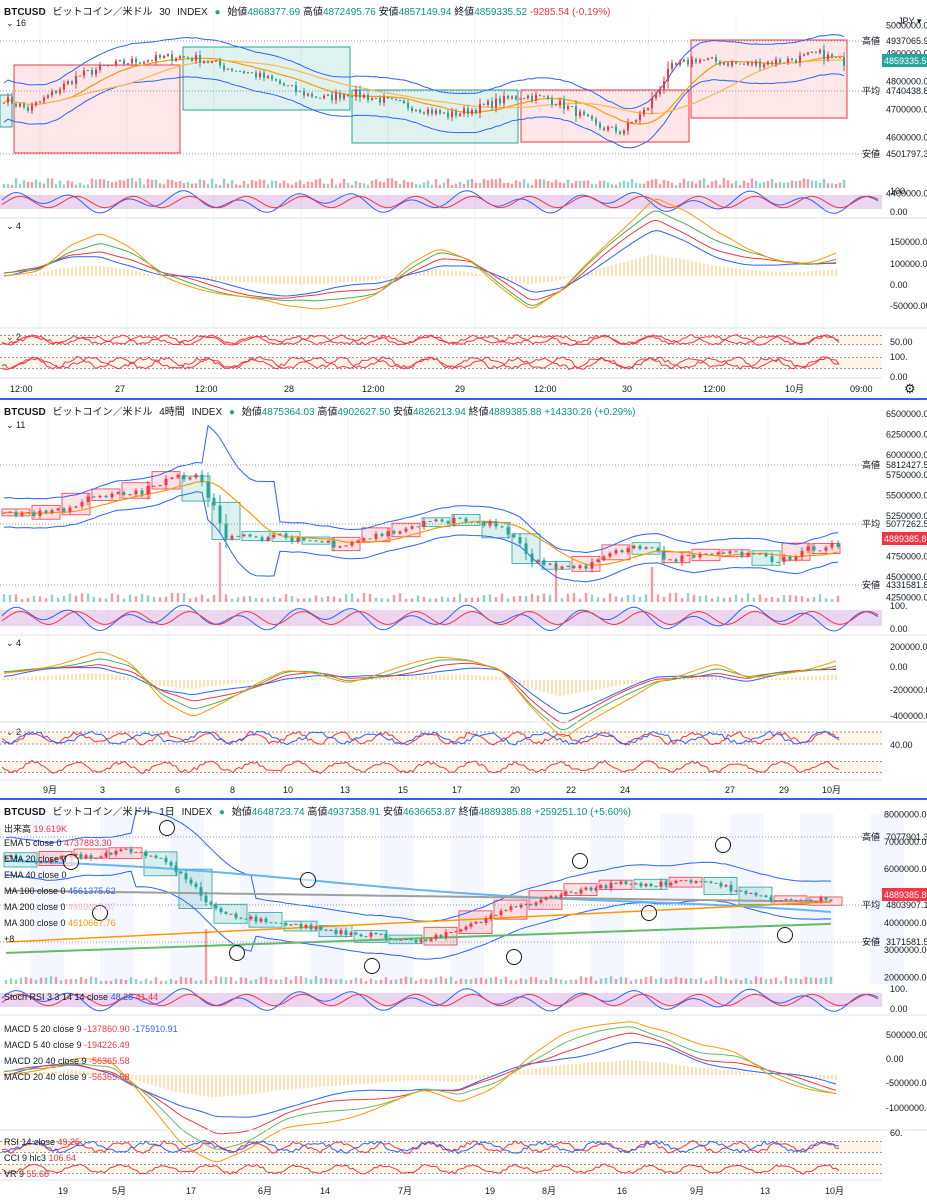 Image resolution: width=927 pixels, height=1200 pixels. I want to click on indicator-legend-row: MA 200 close 0 4959017.37, so click(60, 907).